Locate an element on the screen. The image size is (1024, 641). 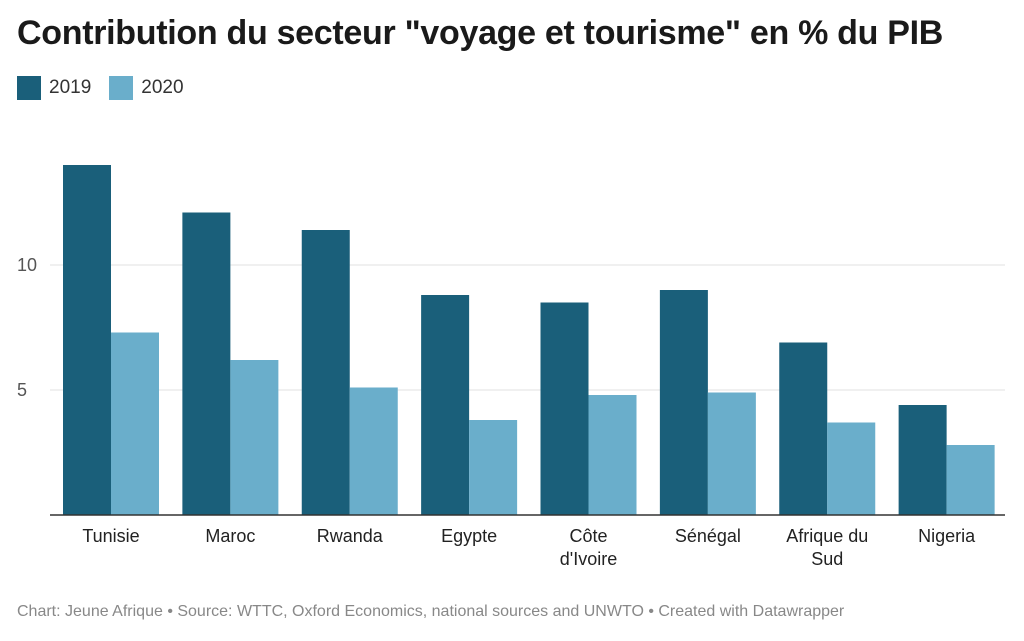
legend-label-2019: 2019 is located at coordinates (70, 87).